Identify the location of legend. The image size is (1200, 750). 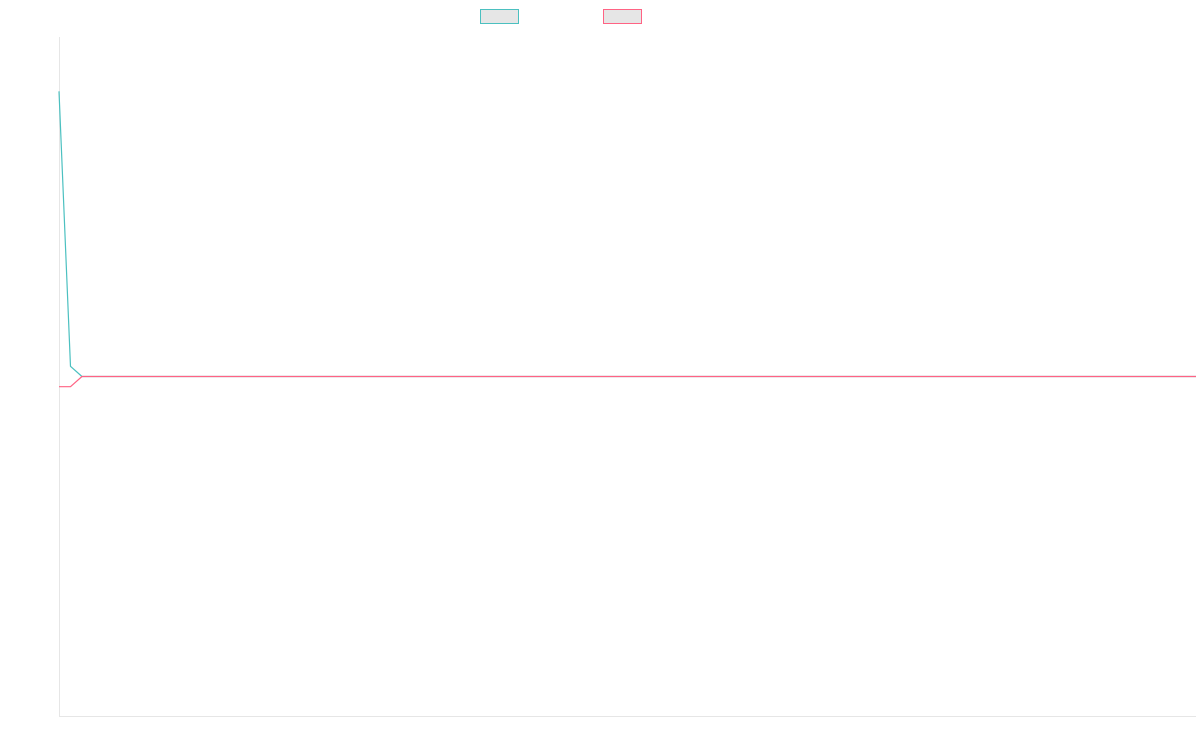
(561, 16).